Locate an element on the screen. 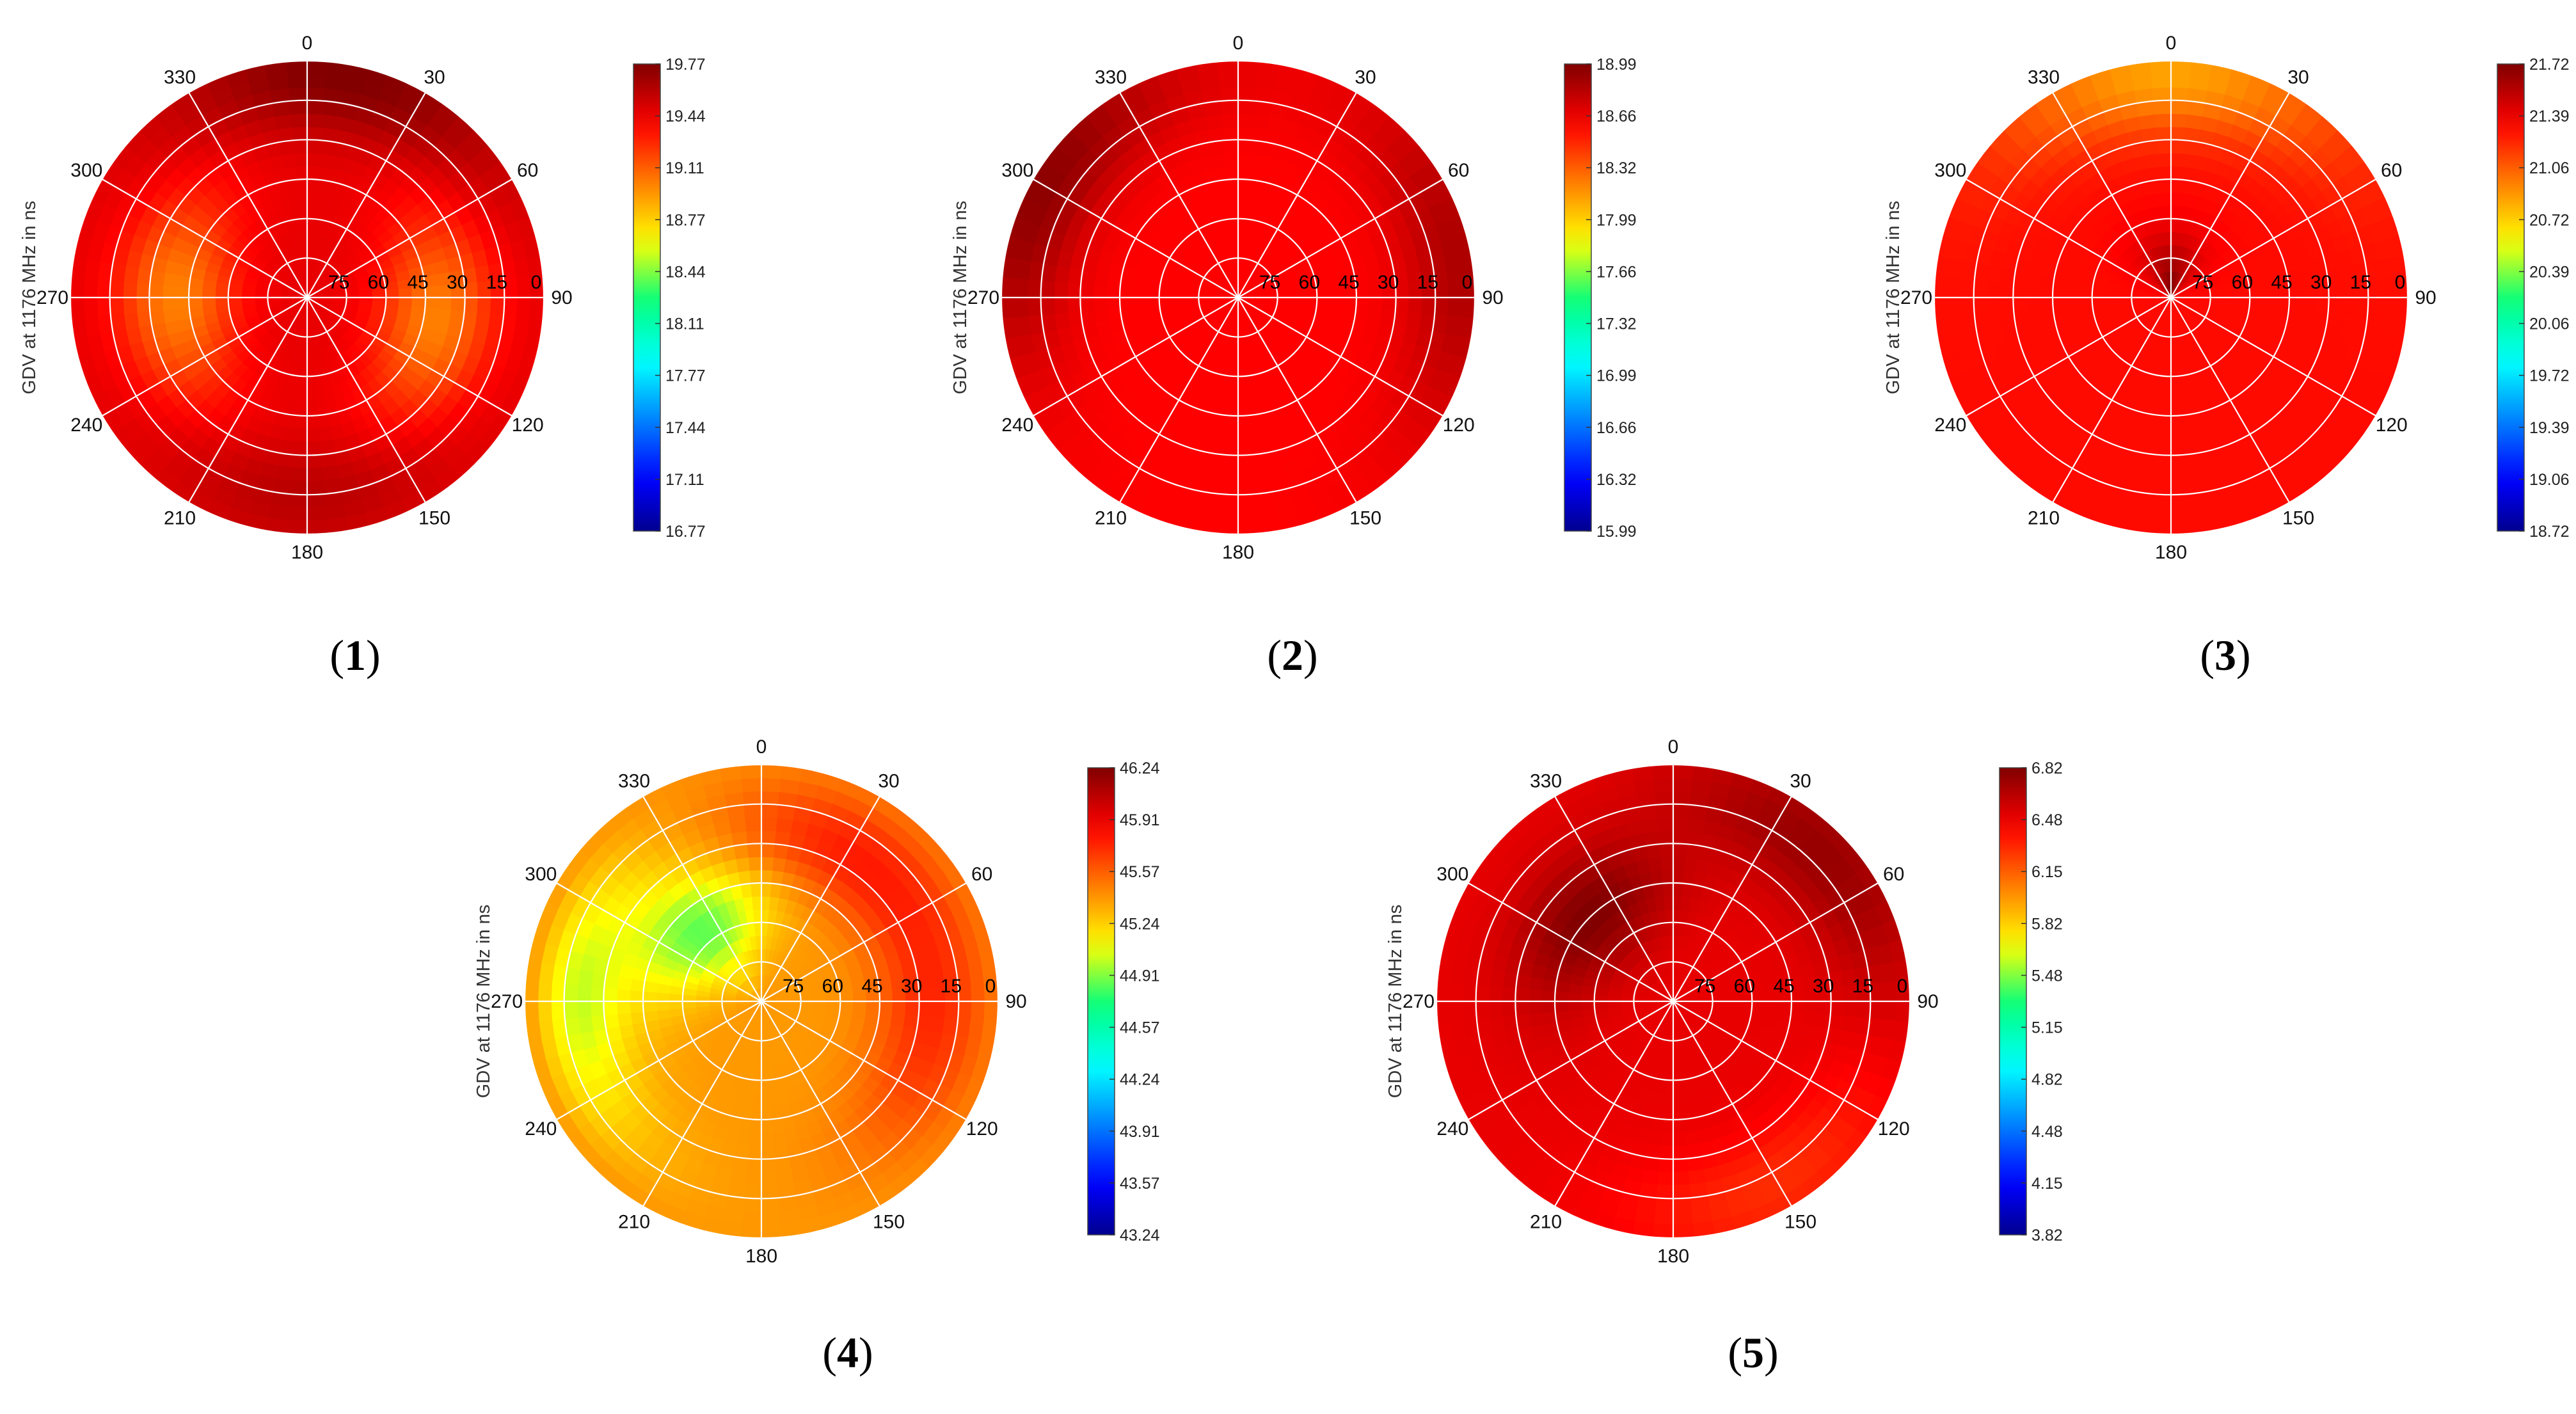 Image resolution: width=2576 pixels, height=1414 pixels. colorbar-tick-label: 18.77 is located at coordinates (686, 220).